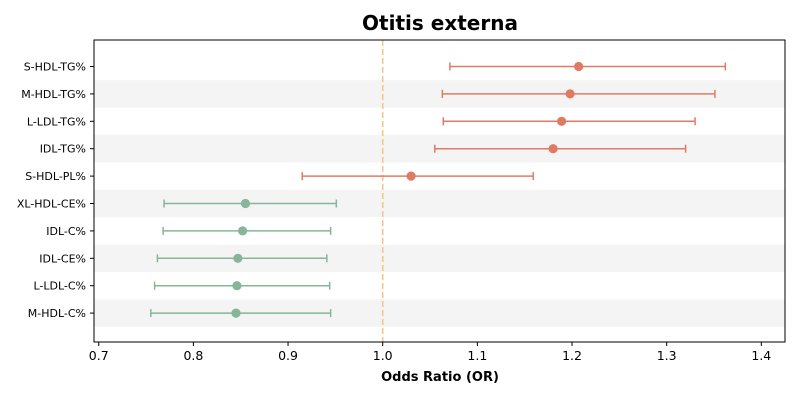 This screenshot has height=400, width=800. What do you see at coordinates (57, 313) in the screenshot?
I see `y-tick-label: M-HDL-C%` at bounding box center [57, 313].